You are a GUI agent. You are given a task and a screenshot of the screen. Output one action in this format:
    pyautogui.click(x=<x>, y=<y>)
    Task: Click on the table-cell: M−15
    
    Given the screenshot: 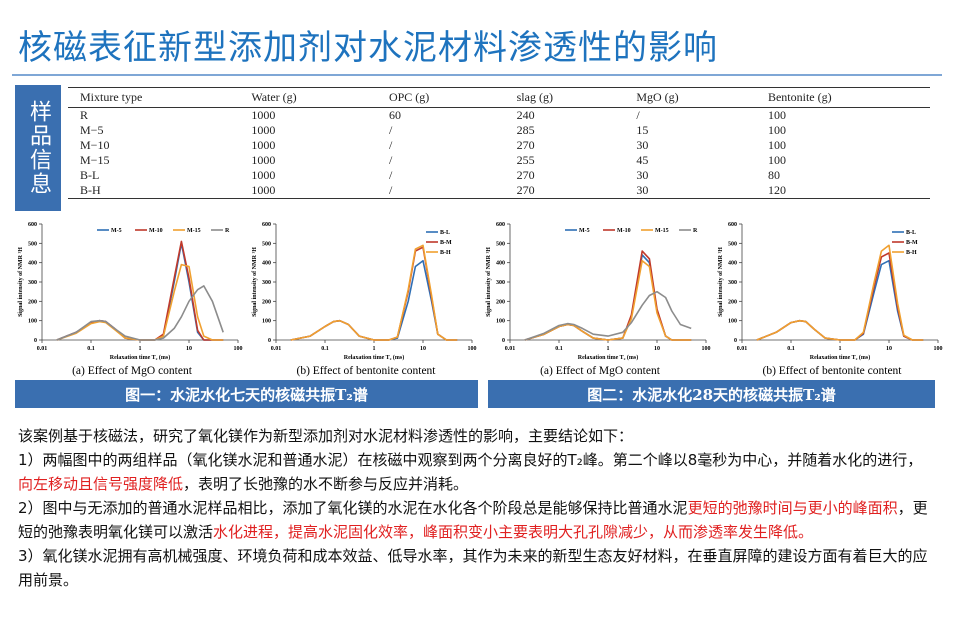 What is the action you would take?
    pyautogui.click(x=95, y=160)
    